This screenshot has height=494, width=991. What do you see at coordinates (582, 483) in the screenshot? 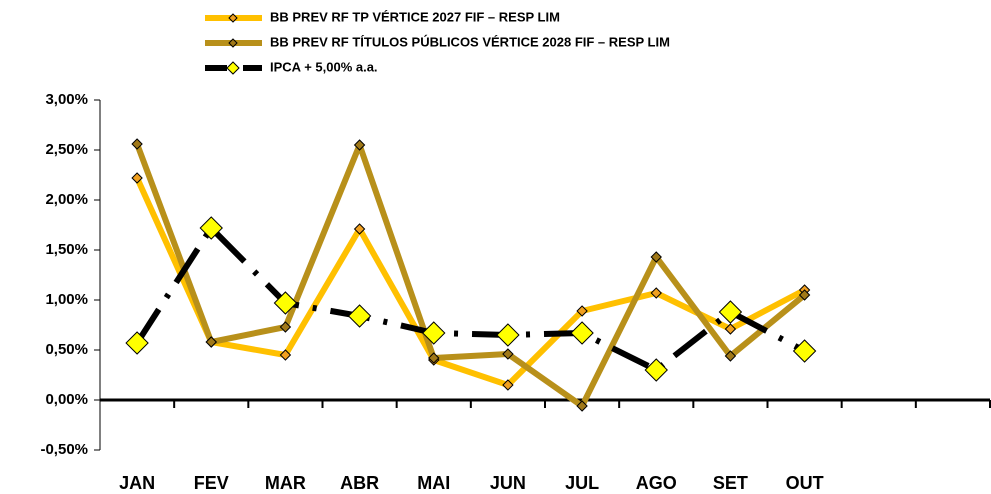
I see `x-tick-label: JUL` at bounding box center [582, 483].